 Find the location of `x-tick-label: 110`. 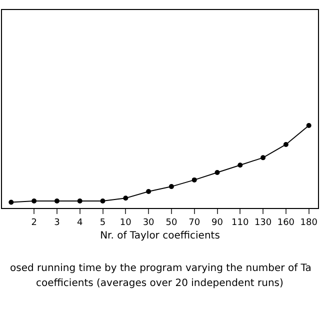

x-tick-label: 110 is located at coordinates (240, 223).